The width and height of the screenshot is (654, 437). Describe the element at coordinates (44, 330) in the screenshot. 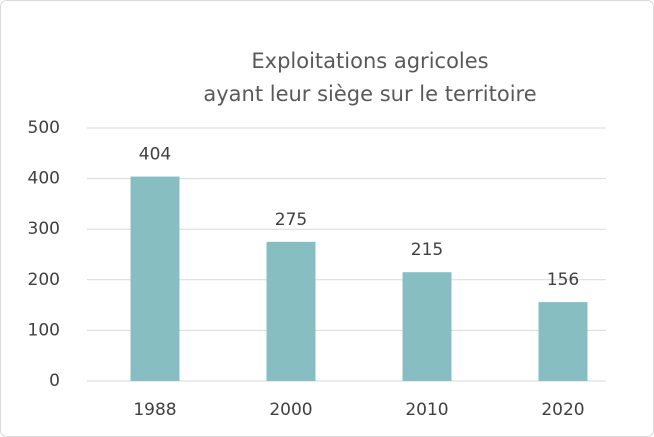

I see `y-tick-label: 100` at that location.